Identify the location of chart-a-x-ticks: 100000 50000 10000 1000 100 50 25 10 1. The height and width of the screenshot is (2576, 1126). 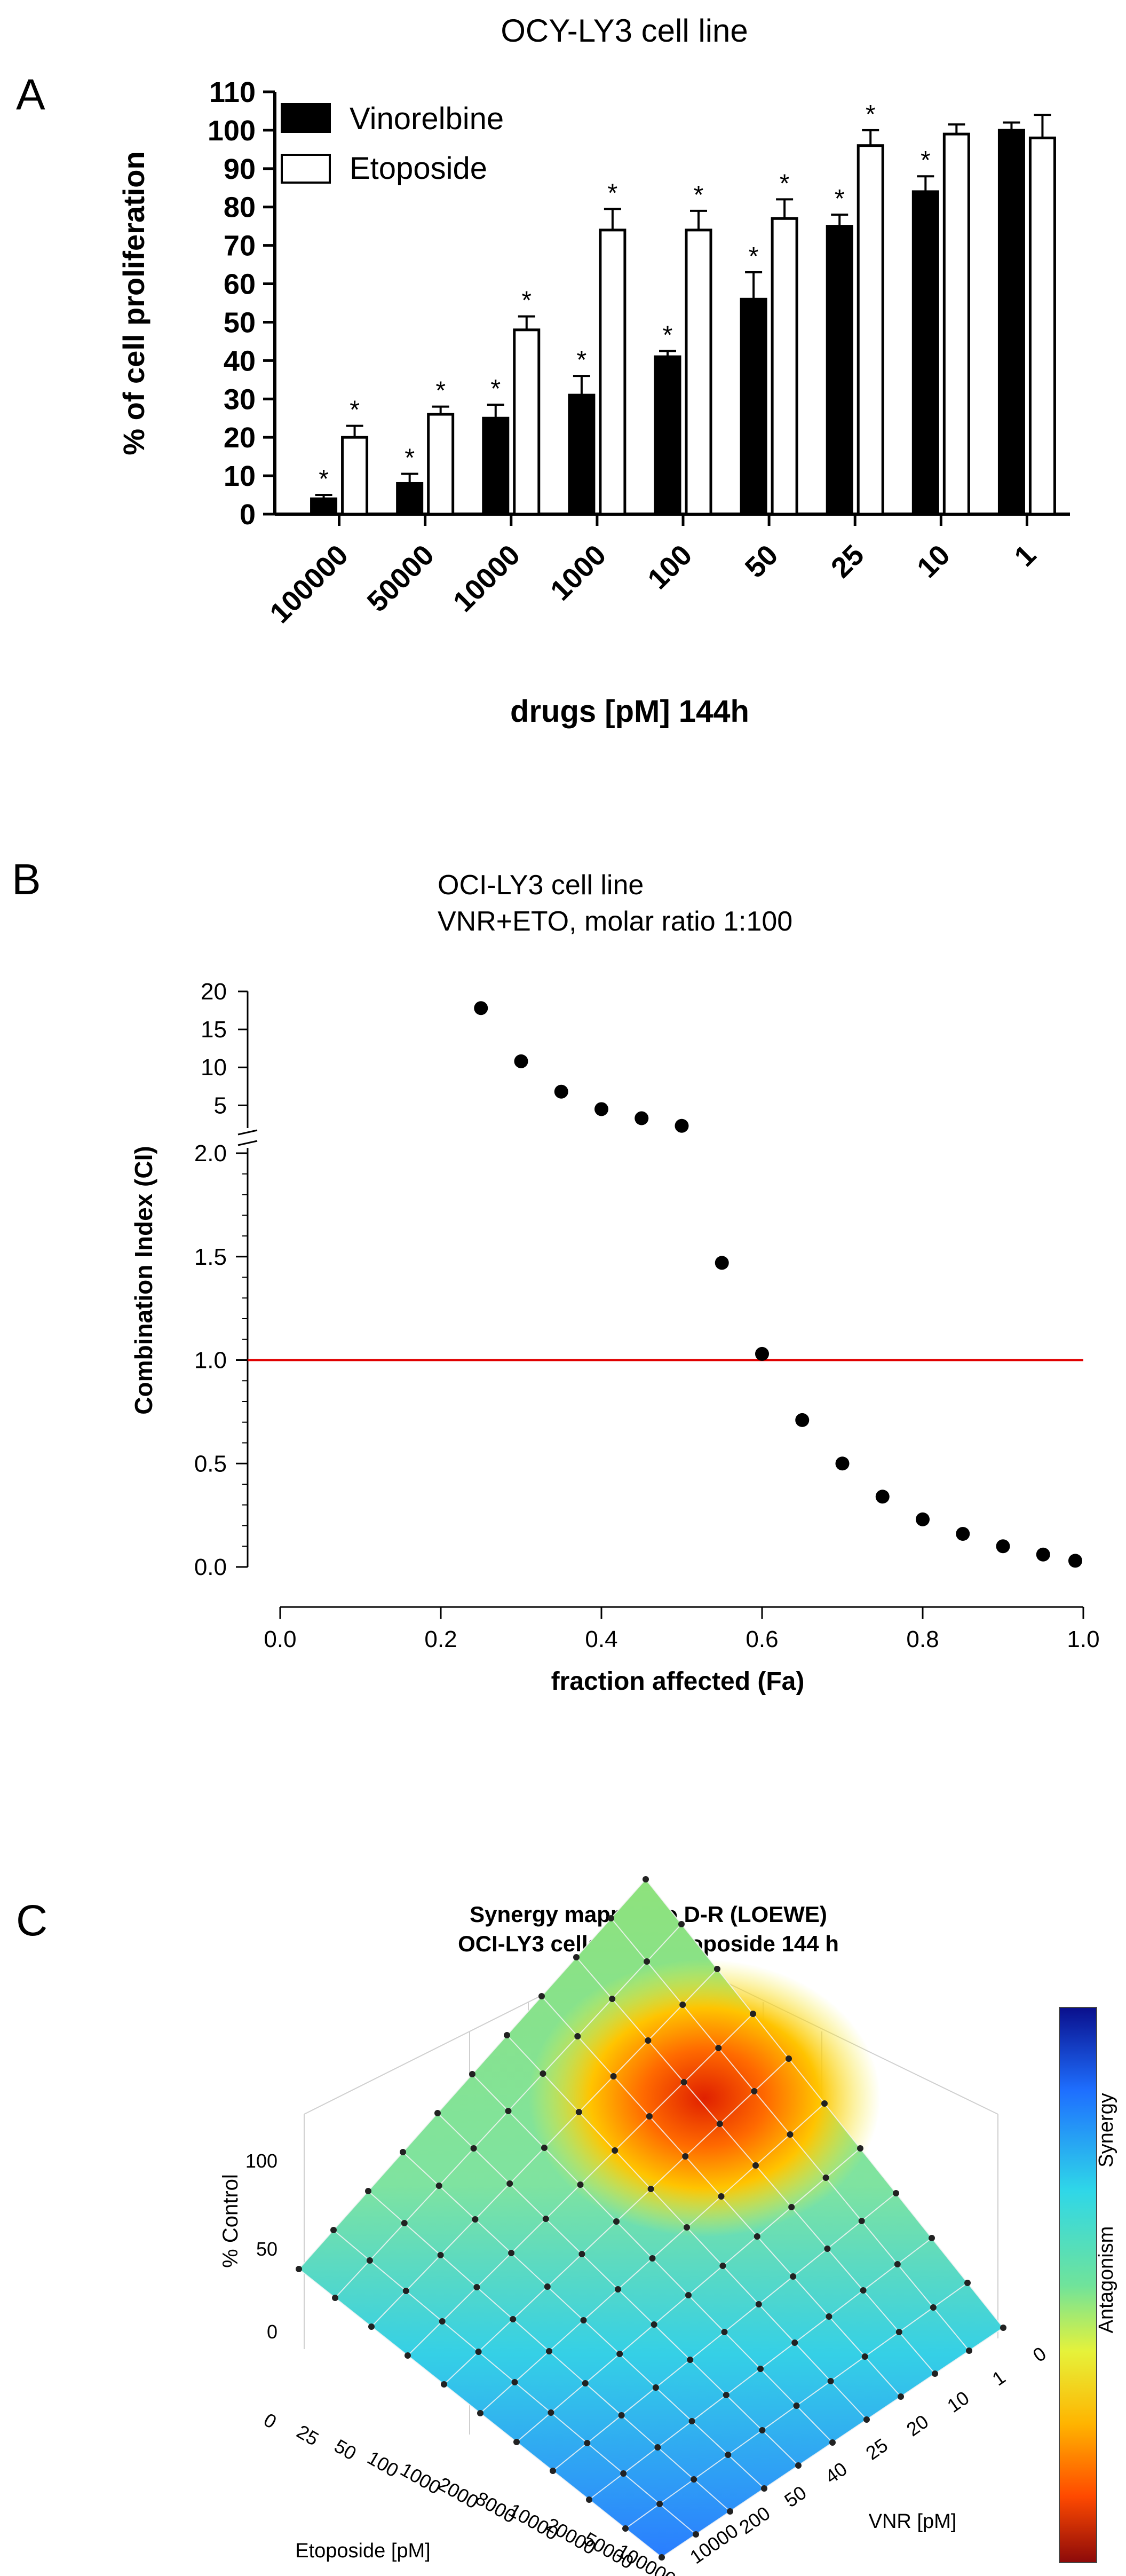
(653, 571).